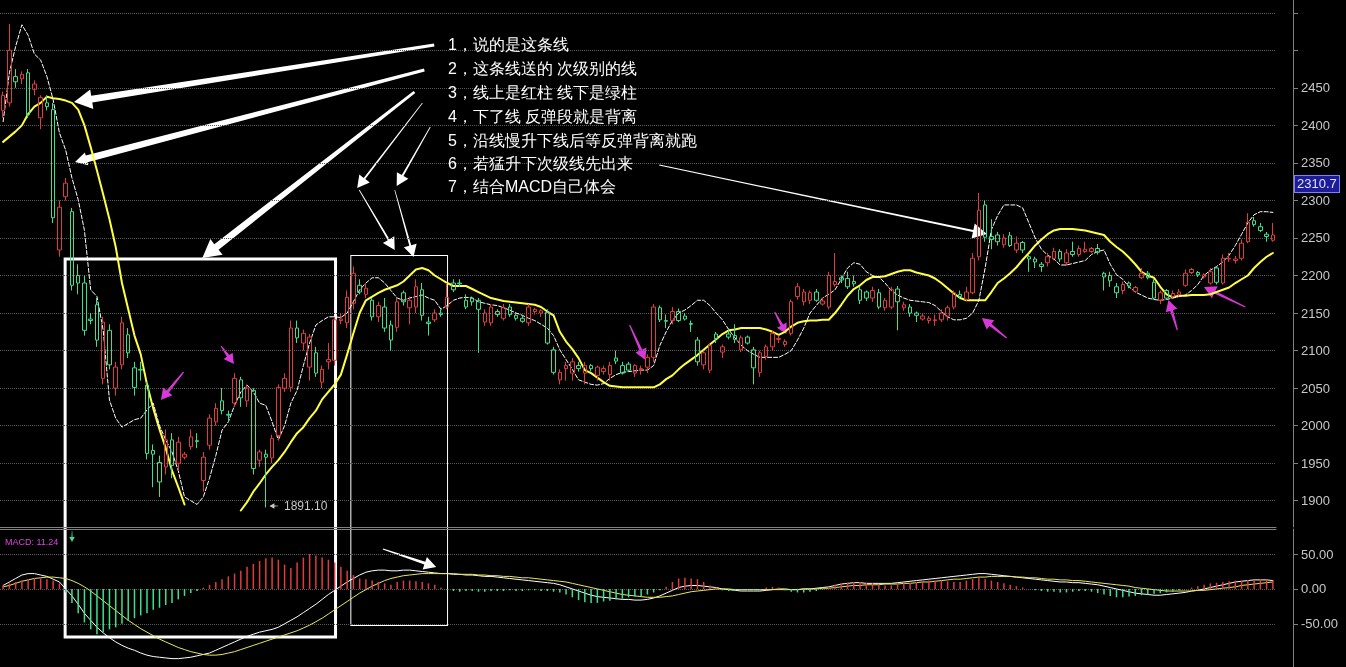 The image size is (1346, 667). What do you see at coordinates (1315, 463) in the screenshot?
I see `y-tick-label: 1950` at bounding box center [1315, 463].